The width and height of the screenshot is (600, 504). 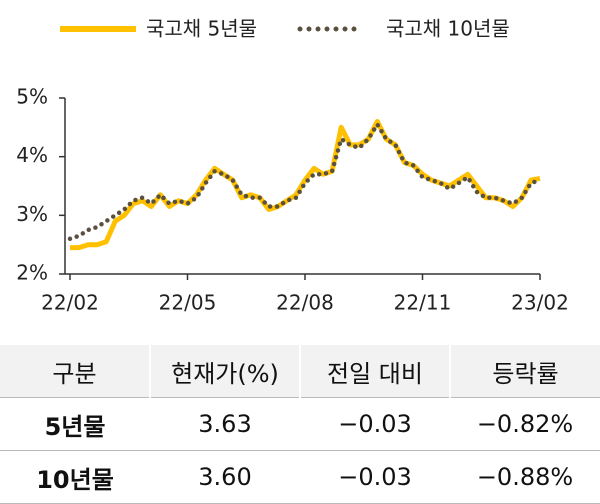 What do you see at coordinates (374, 371) in the screenshot?
I see `header-cell: 전일 대비` at bounding box center [374, 371].